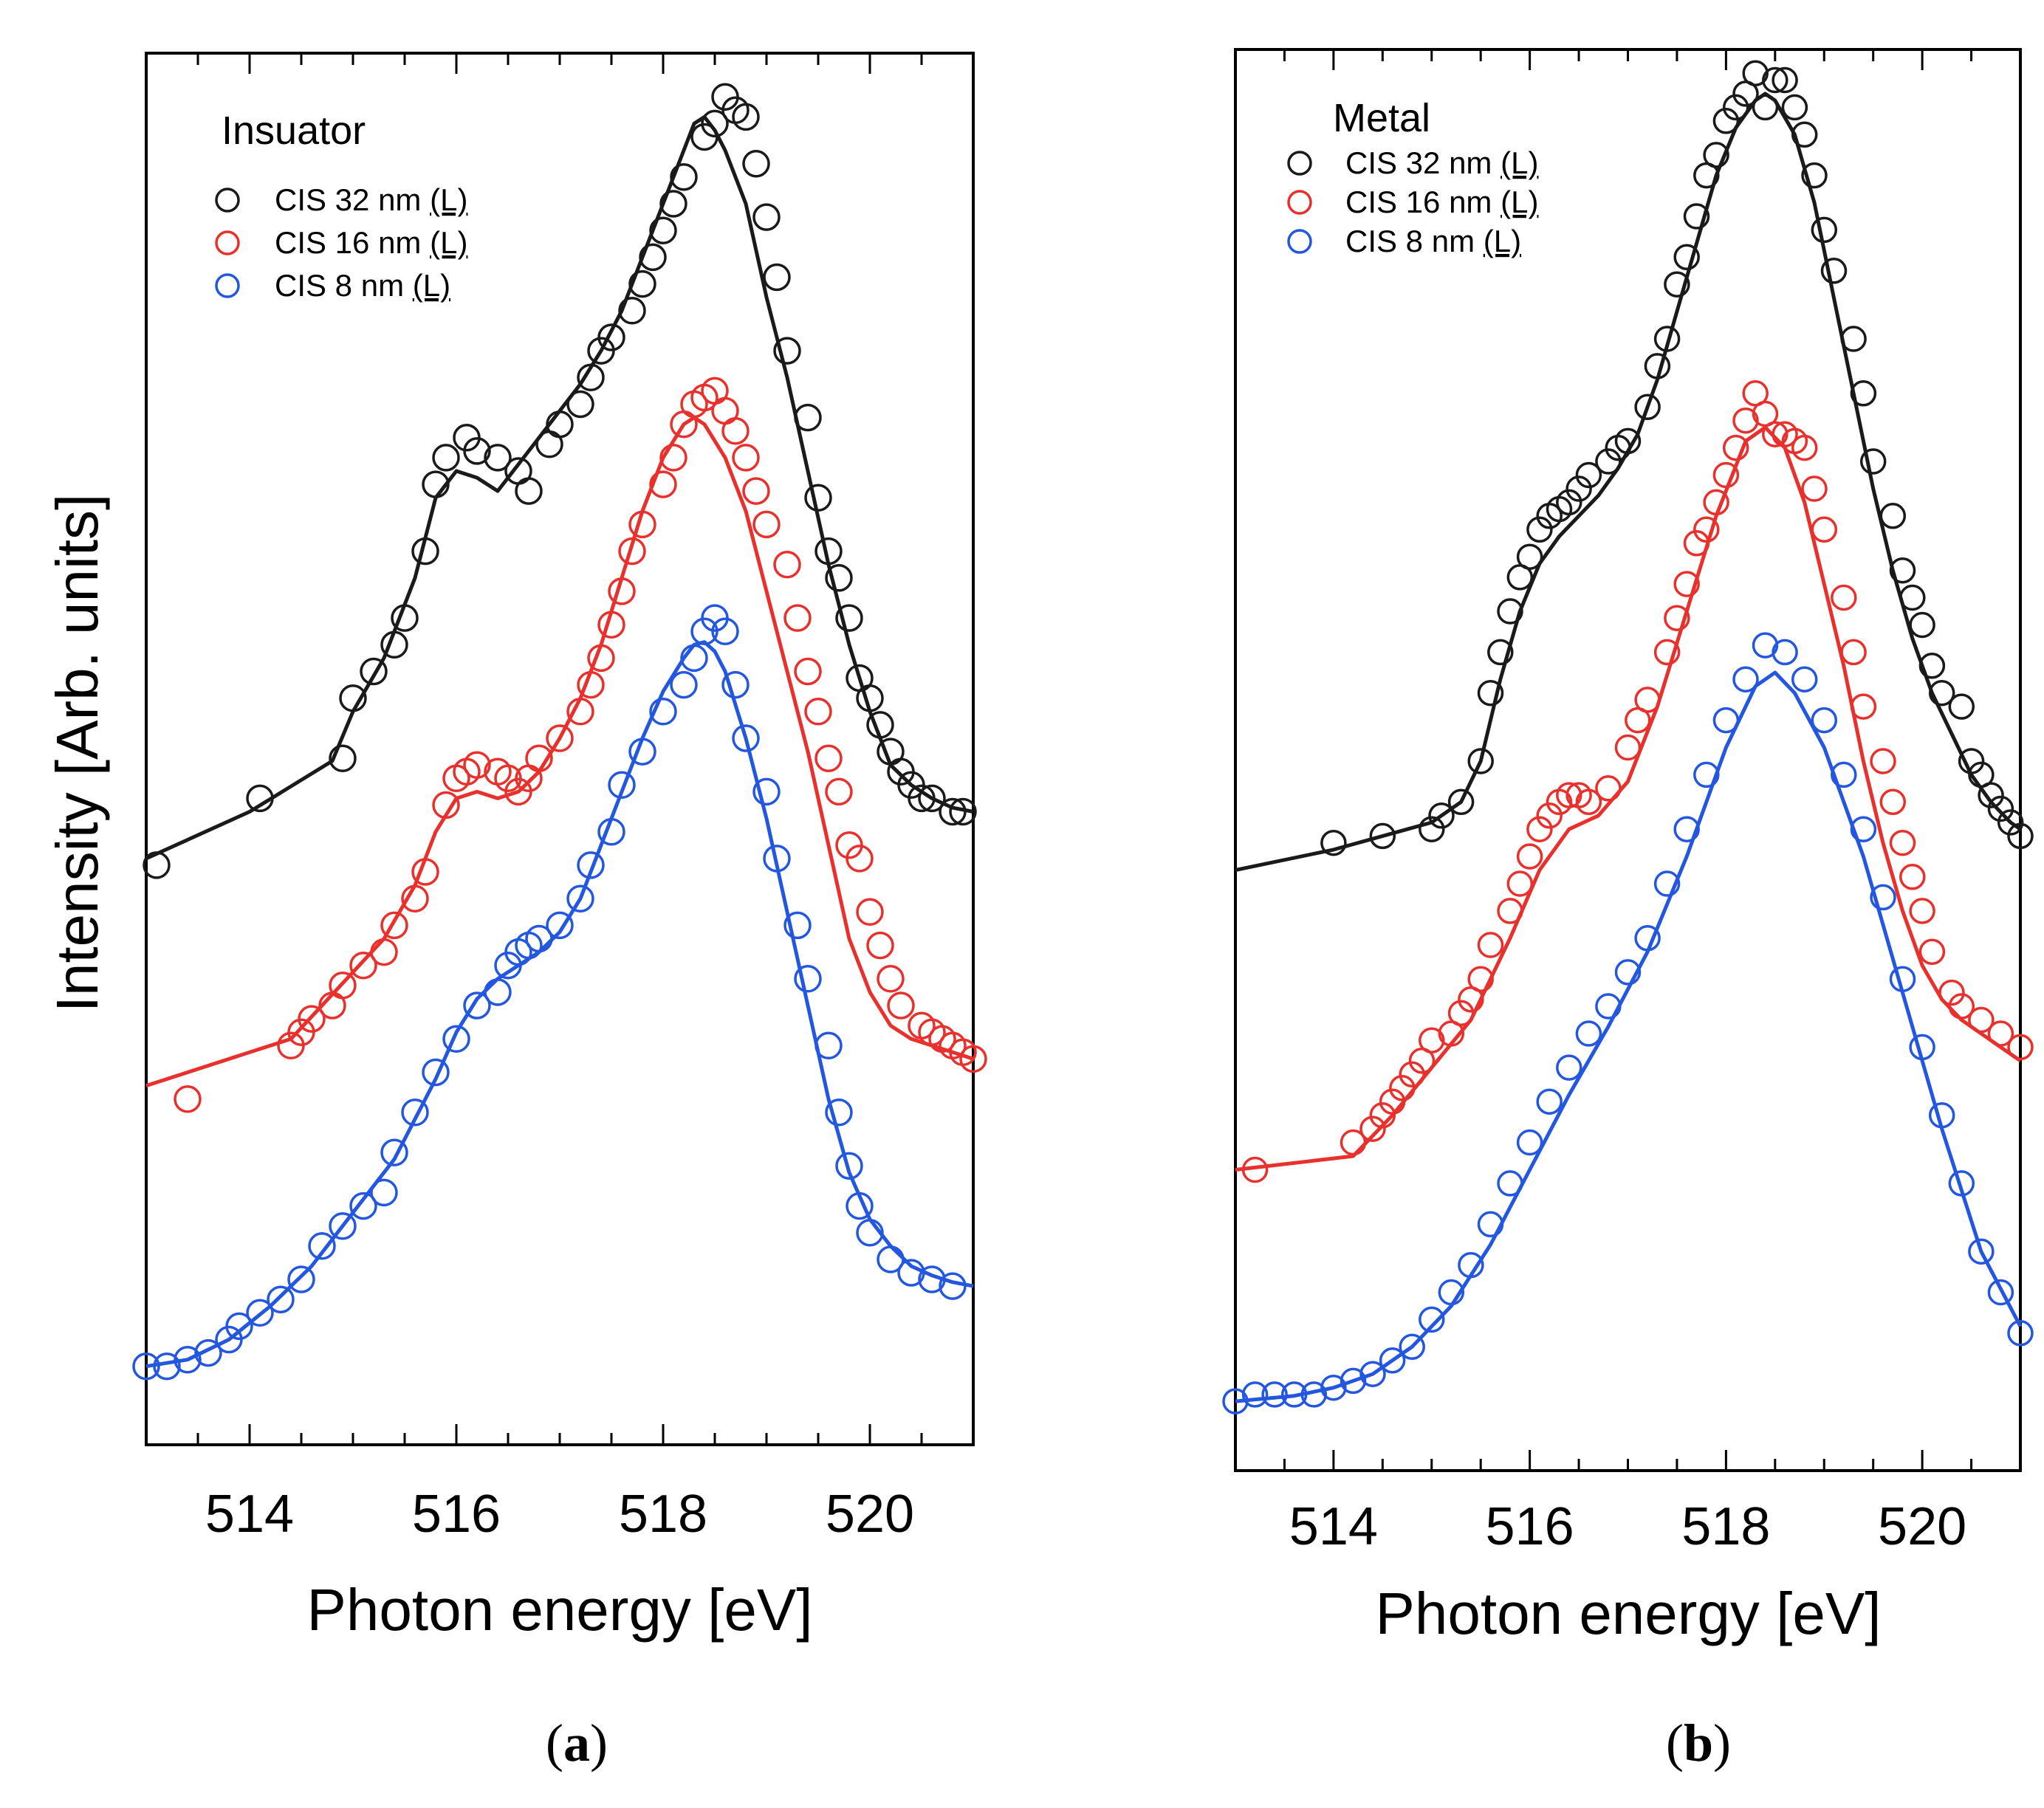 This screenshot has width=2044, height=1808. I want to click on legend-entry: CIS 8 nm (L), so click(1433, 241).